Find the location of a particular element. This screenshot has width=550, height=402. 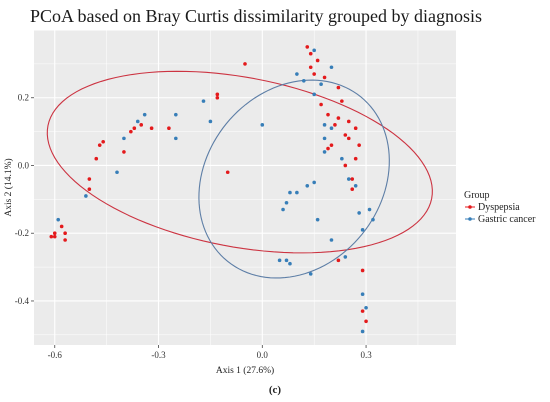

x-axis-title: Axis 1 (27.6%) is located at coordinates (245, 370).